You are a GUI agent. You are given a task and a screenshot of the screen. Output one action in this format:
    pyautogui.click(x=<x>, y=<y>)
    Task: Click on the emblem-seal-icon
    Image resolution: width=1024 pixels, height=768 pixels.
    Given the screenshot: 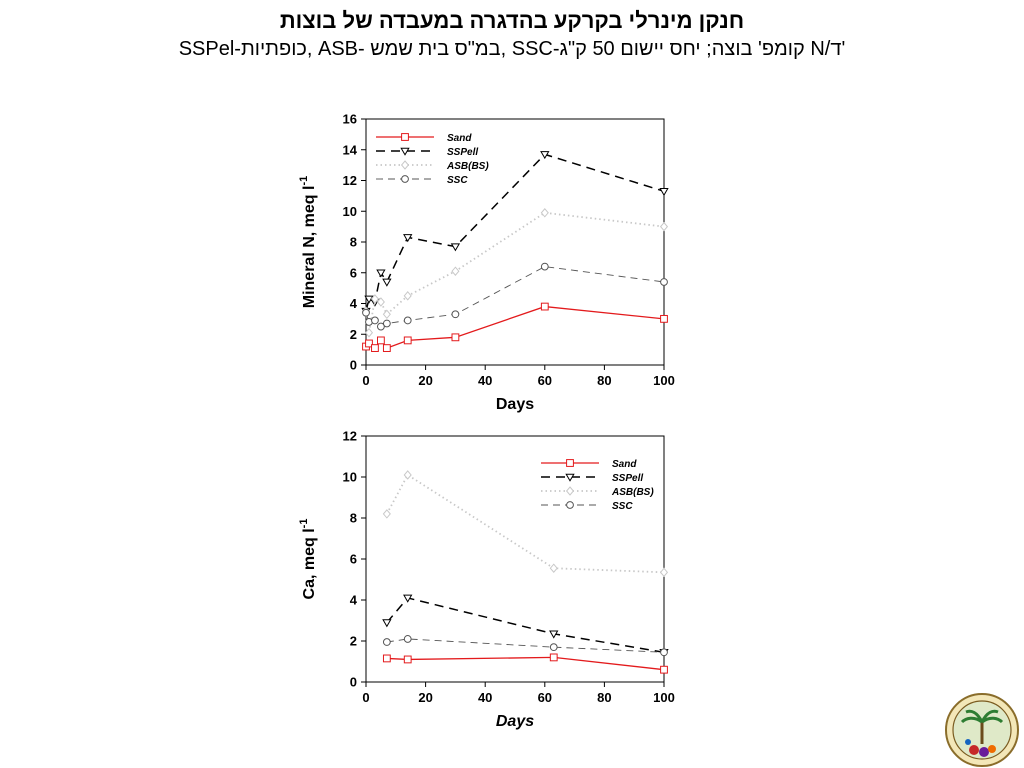 What is the action you would take?
    pyautogui.click(x=982, y=730)
    